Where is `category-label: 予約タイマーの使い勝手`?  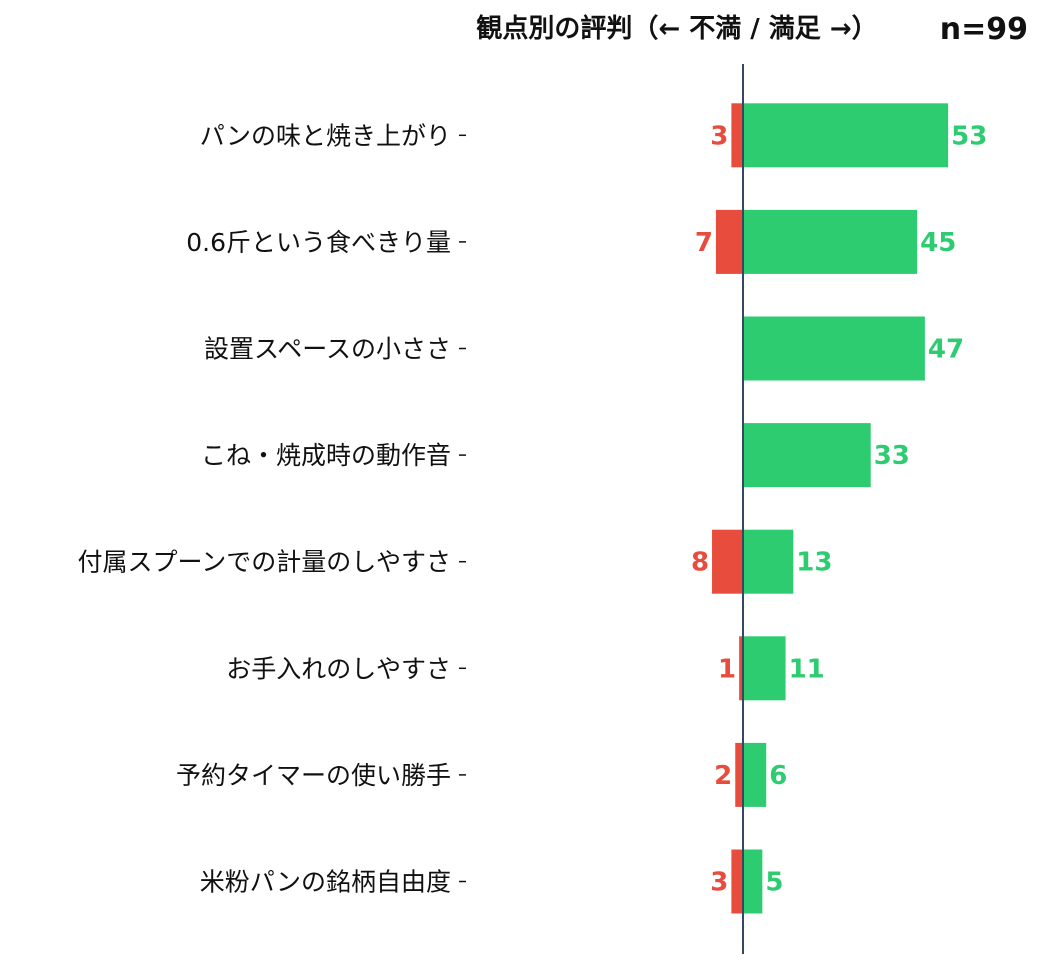
category-label: 予約タイマーの使い勝手 is located at coordinates (313, 775).